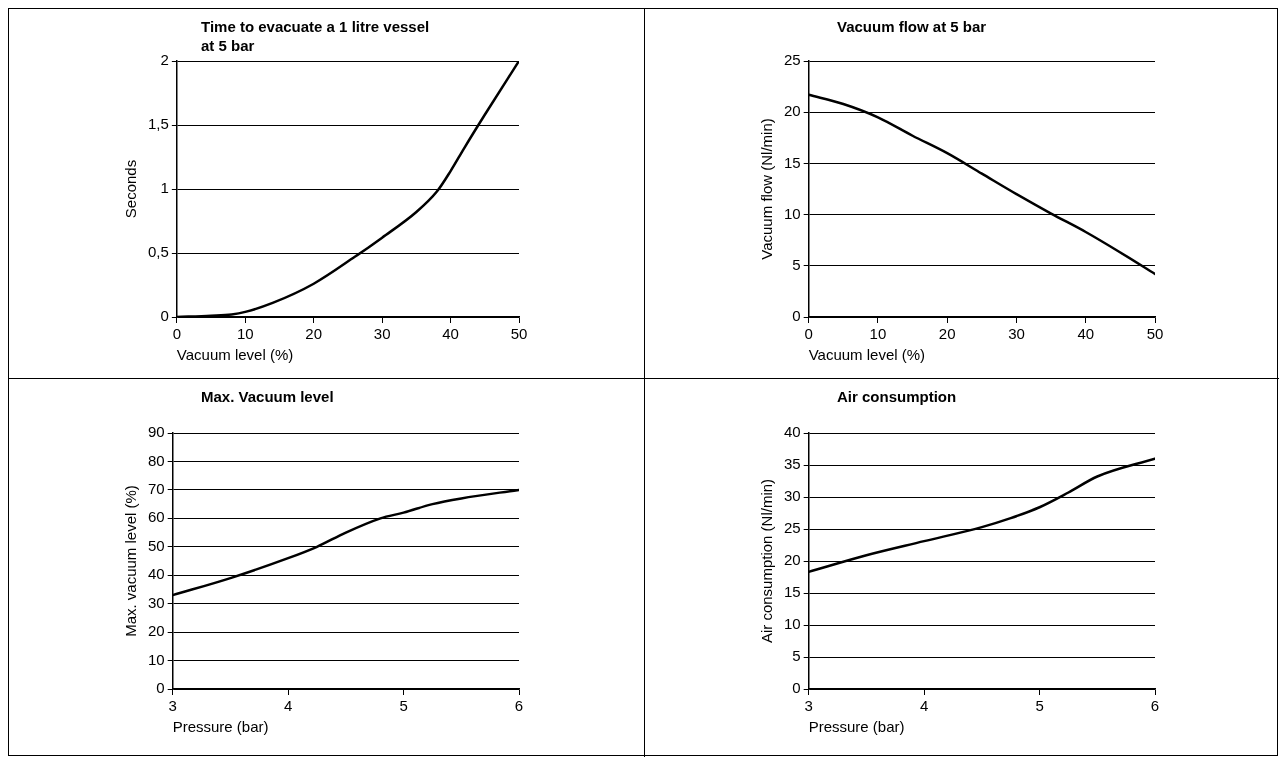 The height and width of the screenshot is (757, 1285). What do you see at coordinates (156, 489) in the screenshot?
I see `y-tick-label: 70` at bounding box center [156, 489].